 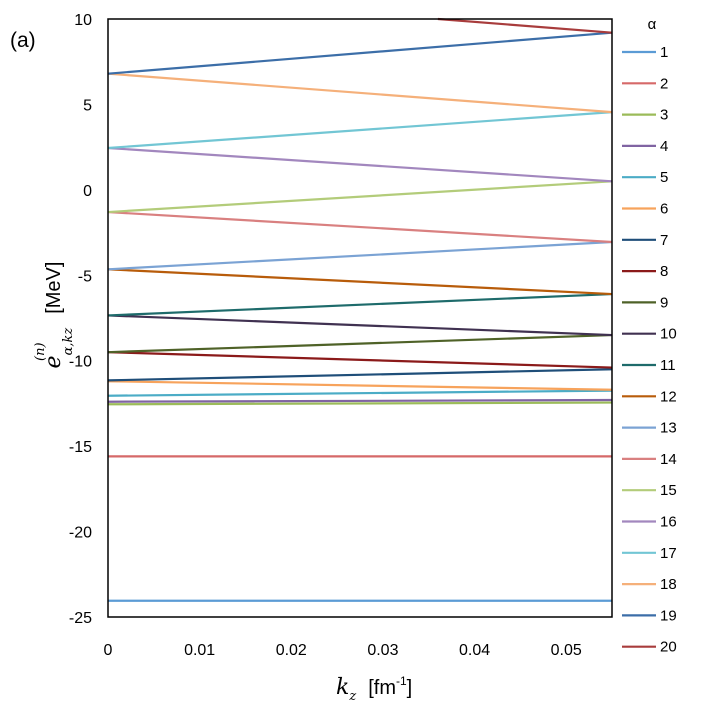 I want to click on y-tick-label: 10, so click(x=83, y=20).